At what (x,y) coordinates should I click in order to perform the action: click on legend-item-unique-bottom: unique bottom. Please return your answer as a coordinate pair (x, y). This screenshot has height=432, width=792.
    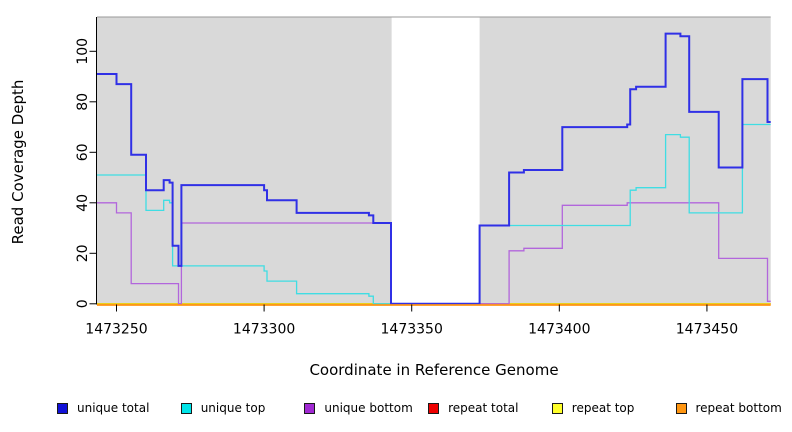
    Looking at the image, I should click on (358, 408).